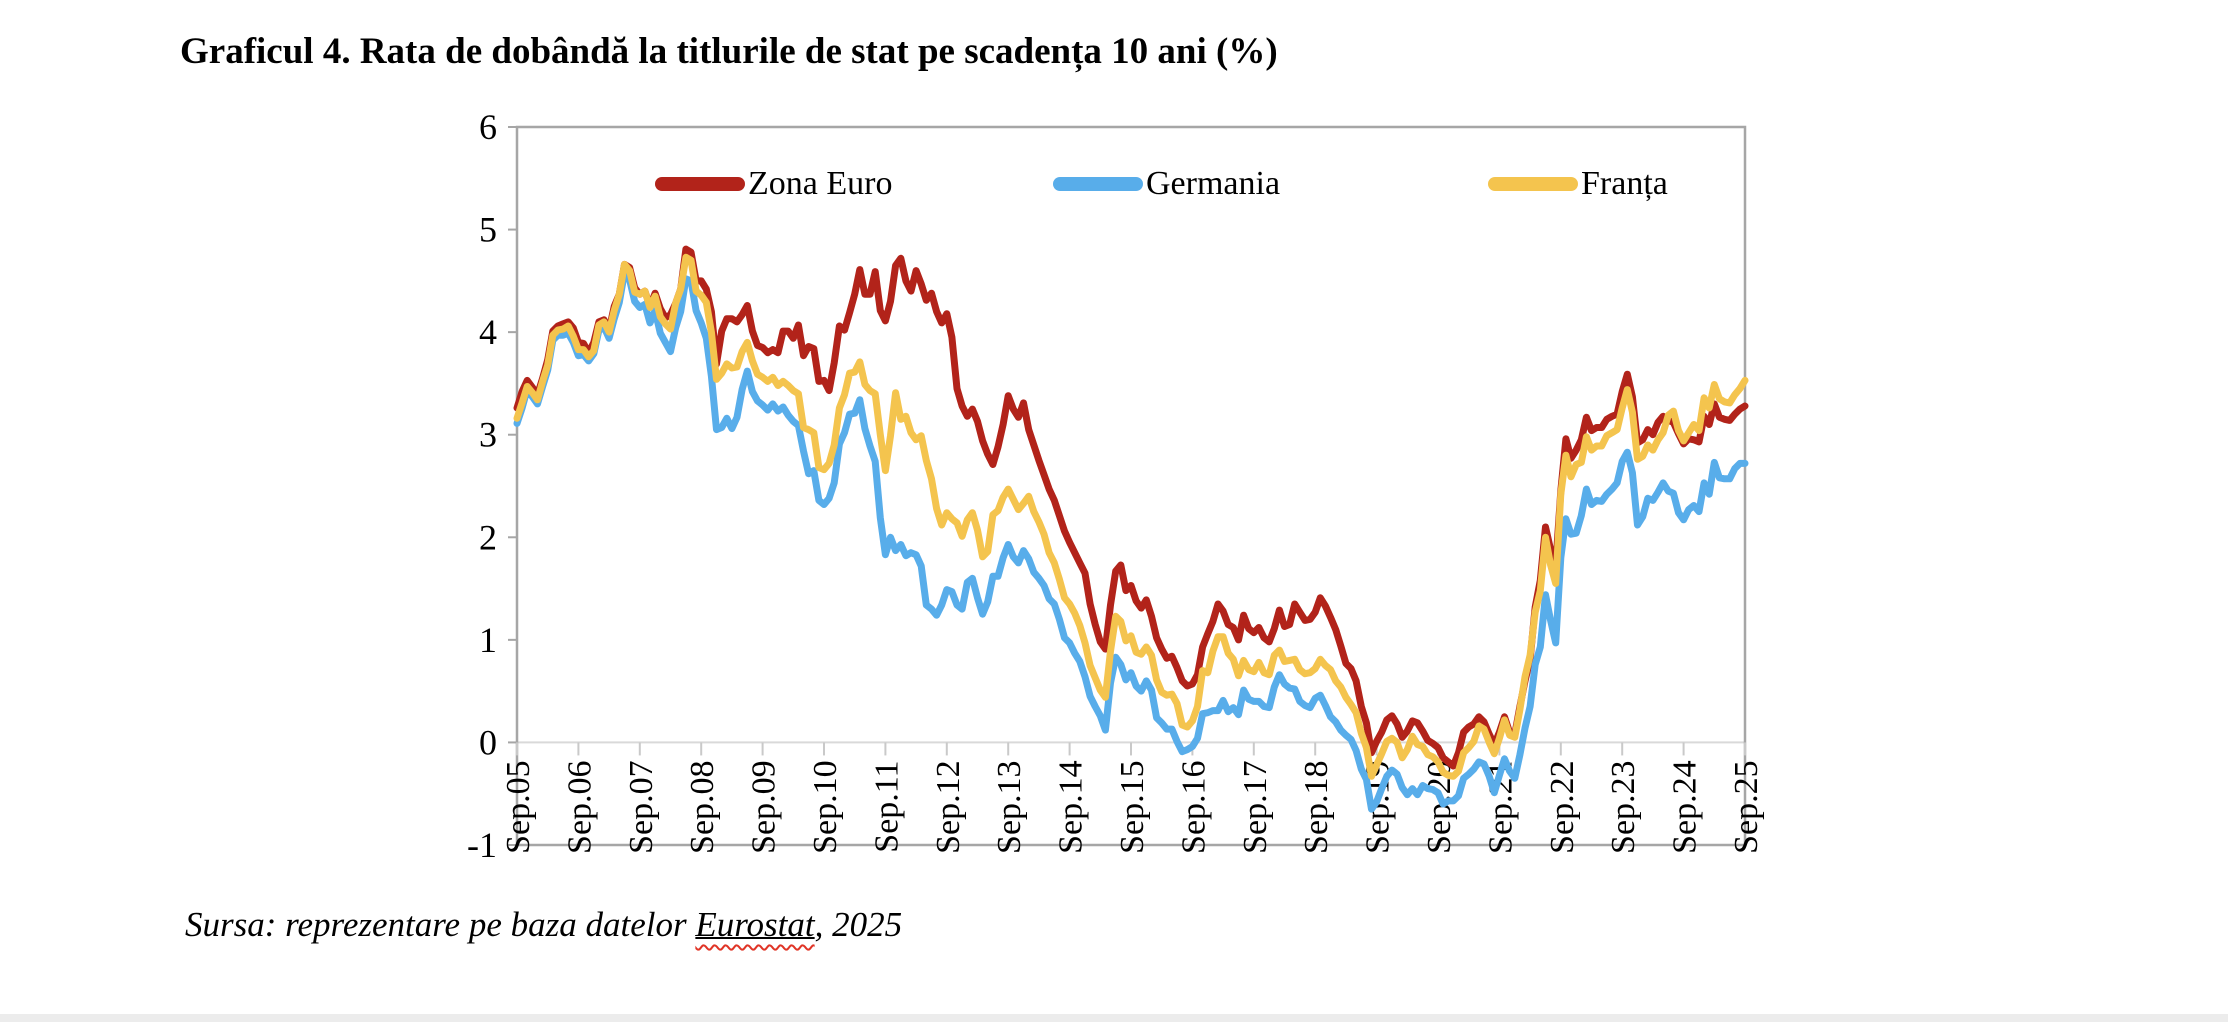 The image size is (2228, 1022). Describe the element at coordinates (1685, 807) in the screenshot. I see `x-axis-label: Sep.24` at that location.